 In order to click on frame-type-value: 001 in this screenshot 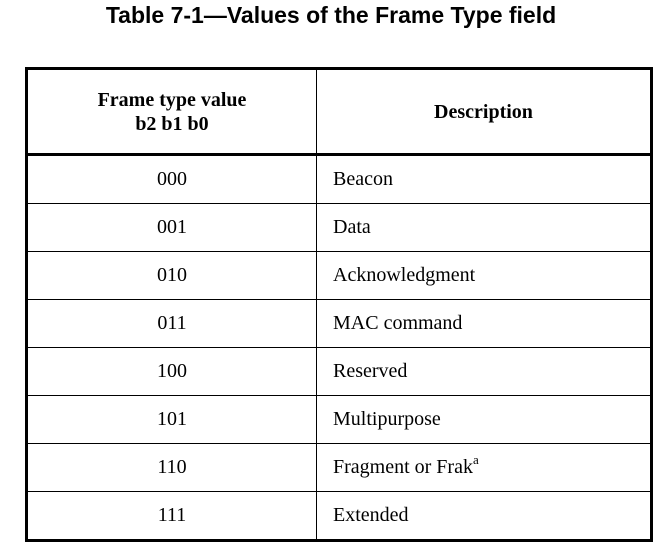, I will do `click(171, 227)`.